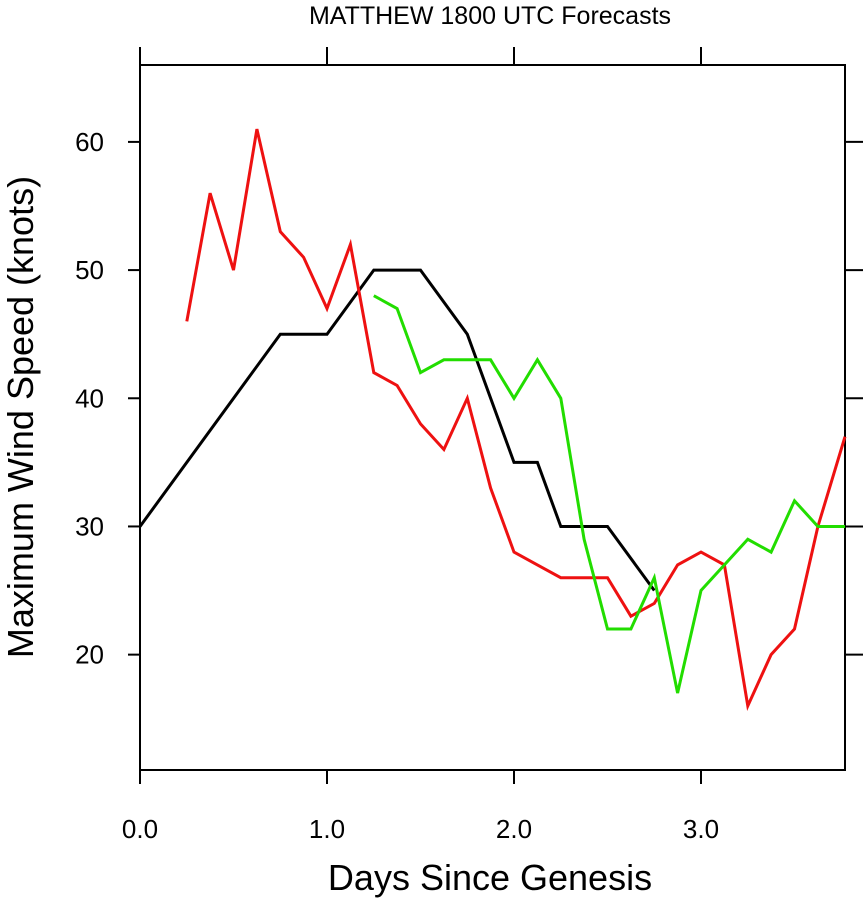 The height and width of the screenshot is (900, 863). I want to click on x-tick-label: 3.0, so click(701, 829).